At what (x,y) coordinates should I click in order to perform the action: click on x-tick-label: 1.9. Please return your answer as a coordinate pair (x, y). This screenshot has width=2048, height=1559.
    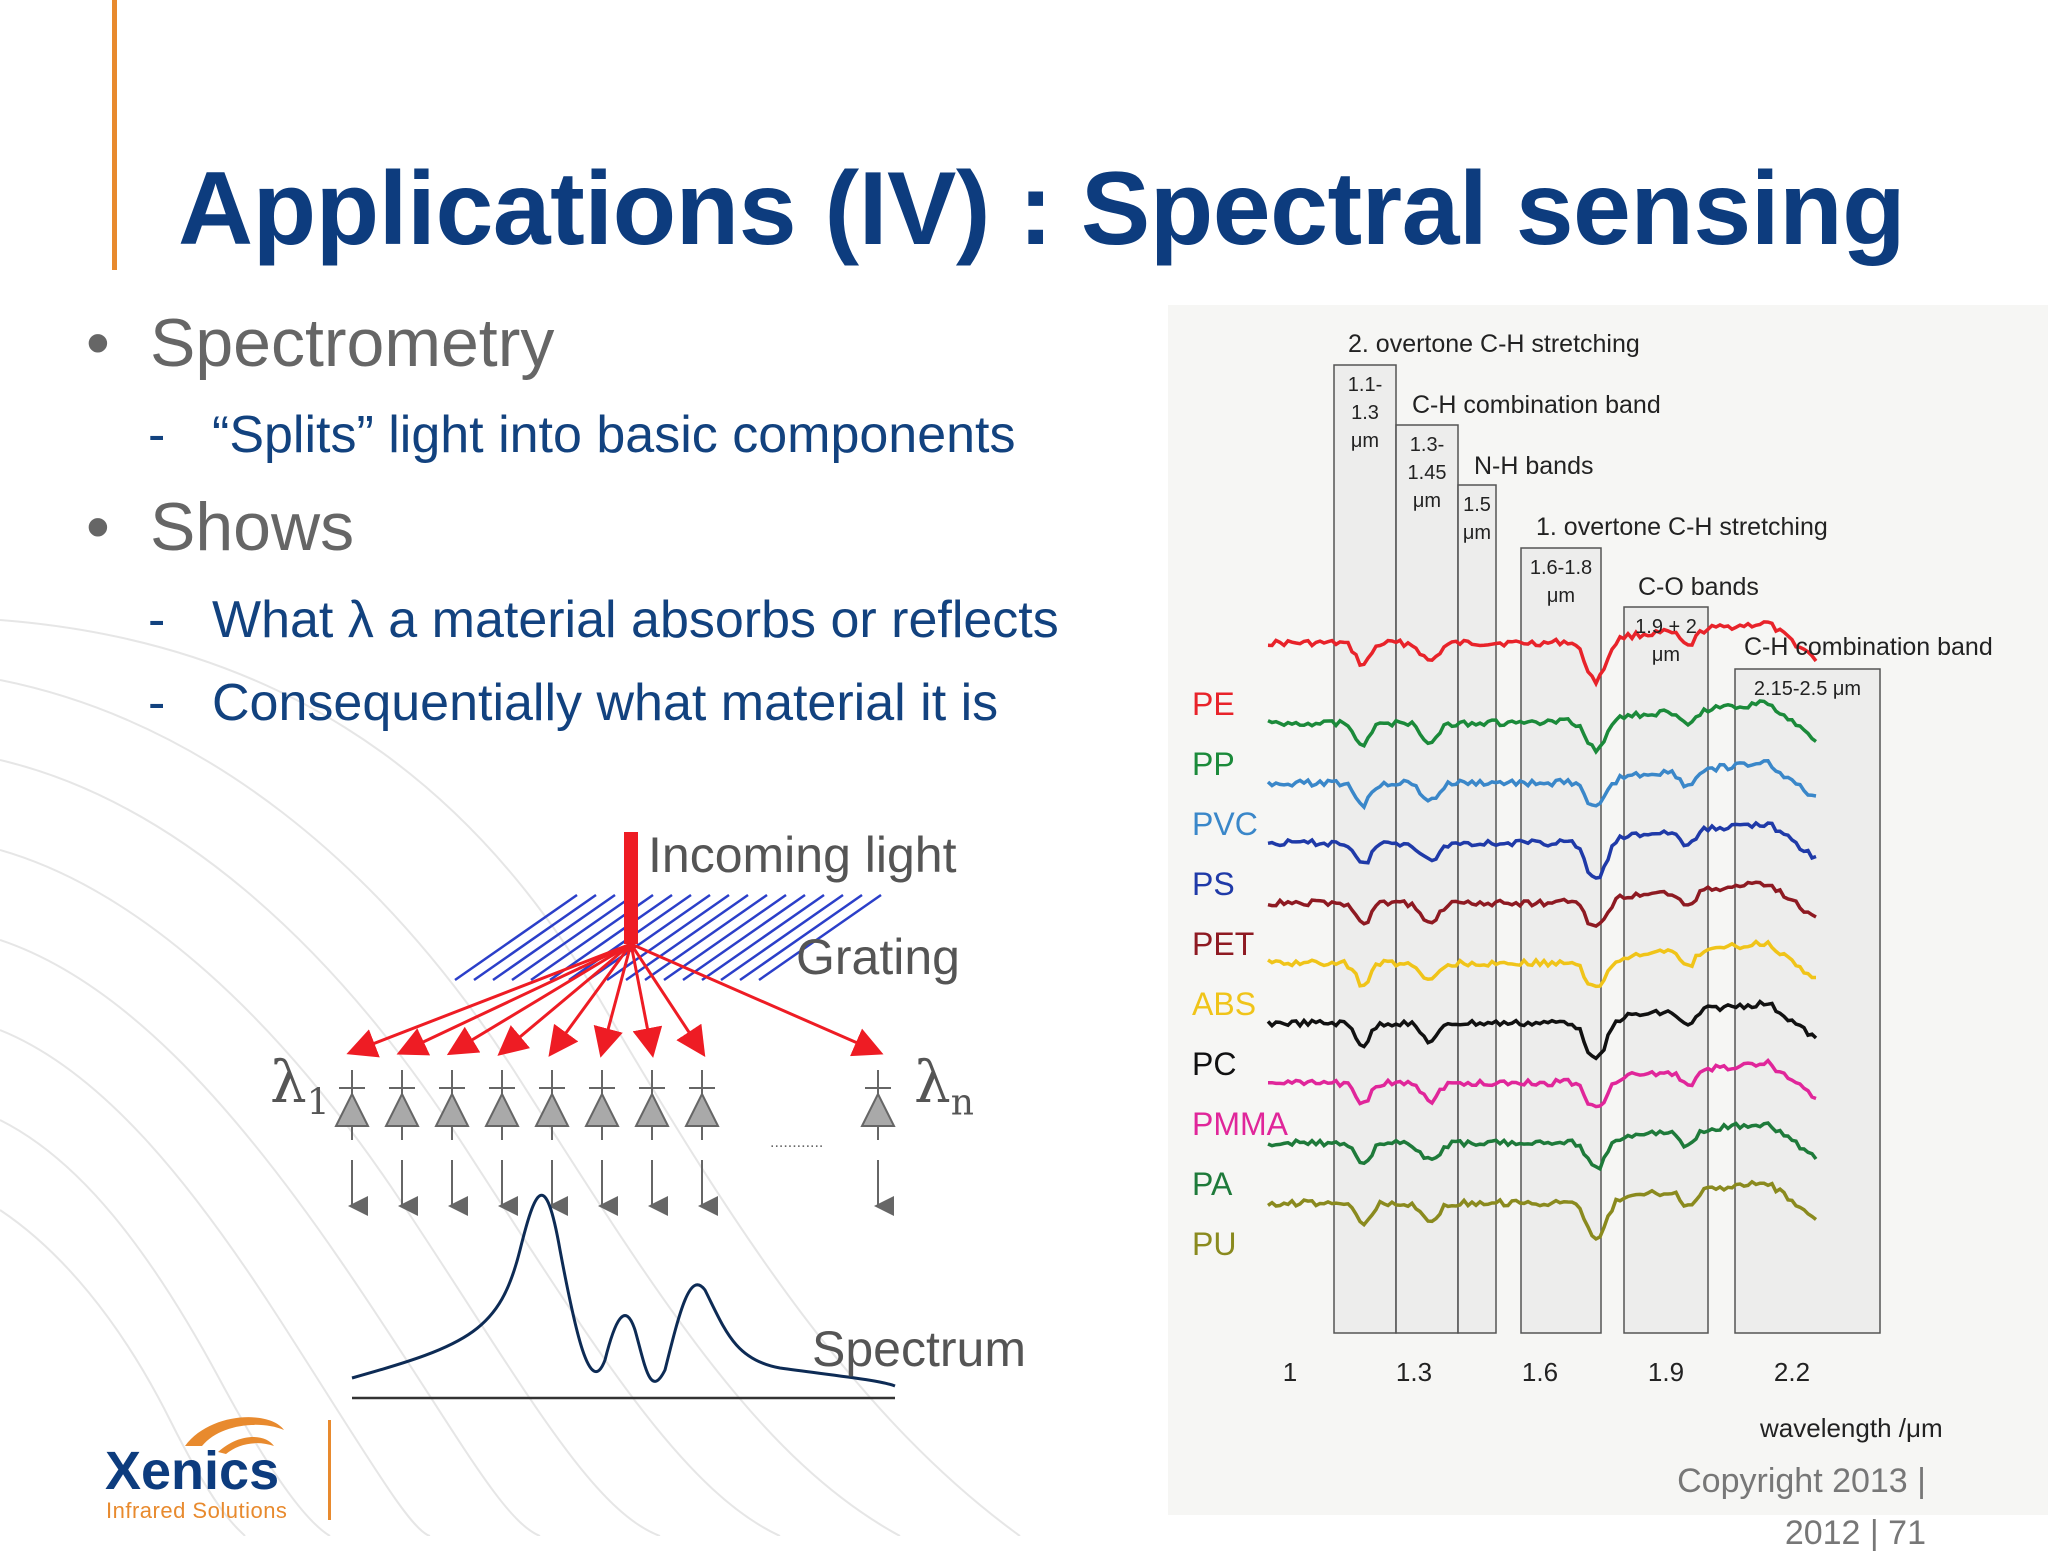
    Looking at the image, I should click on (1666, 1372).